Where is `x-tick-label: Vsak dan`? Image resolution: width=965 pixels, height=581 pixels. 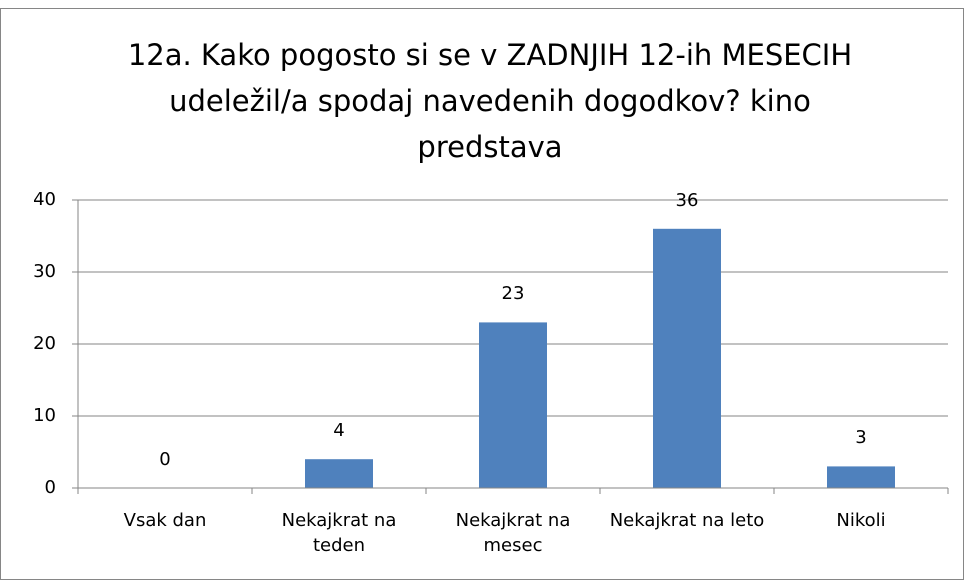
x-tick-label: Vsak dan is located at coordinates (165, 520).